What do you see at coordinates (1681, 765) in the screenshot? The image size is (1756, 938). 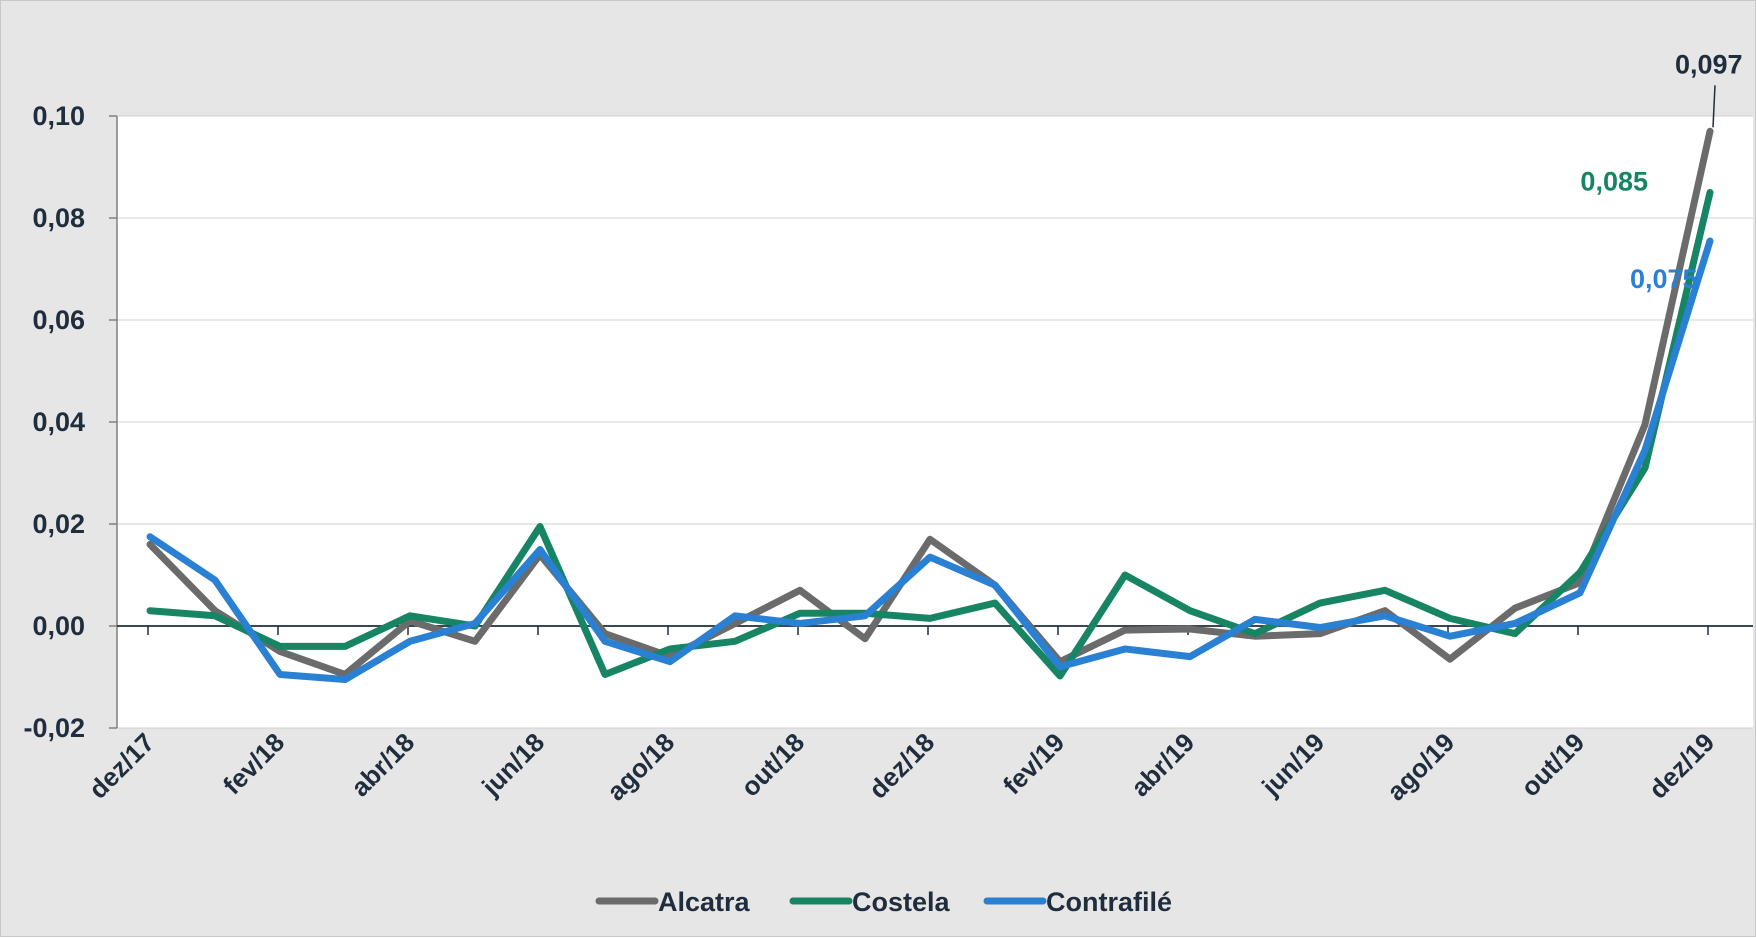 I see `x-tick-label: dez/19` at bounding box center [1681, 765].